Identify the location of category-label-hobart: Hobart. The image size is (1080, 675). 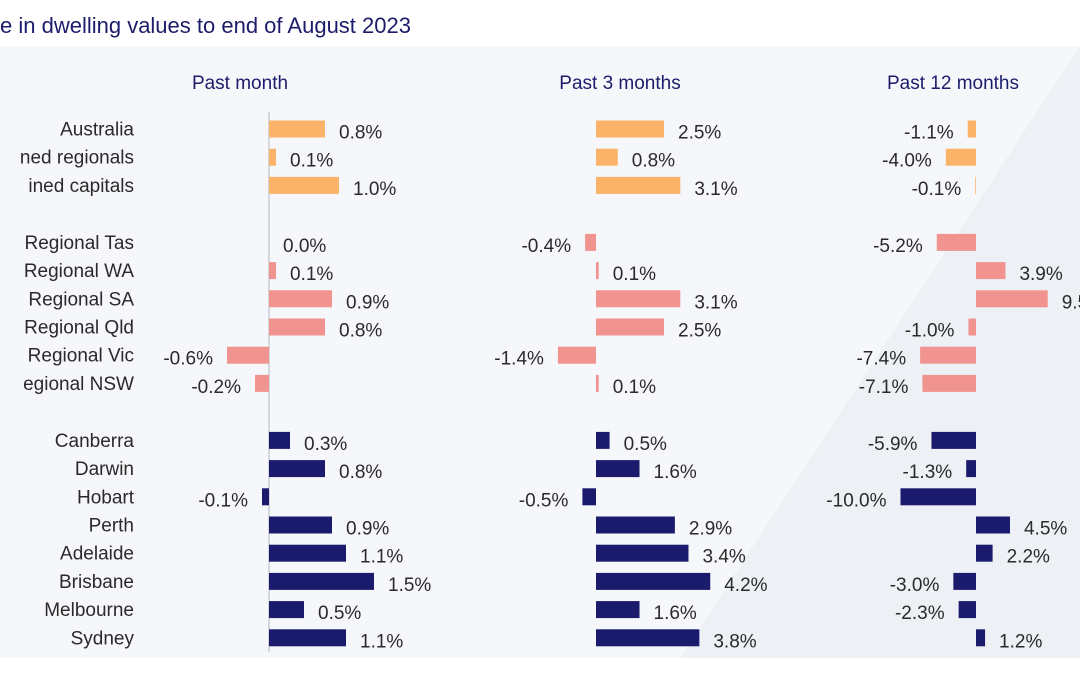
(106, 497).